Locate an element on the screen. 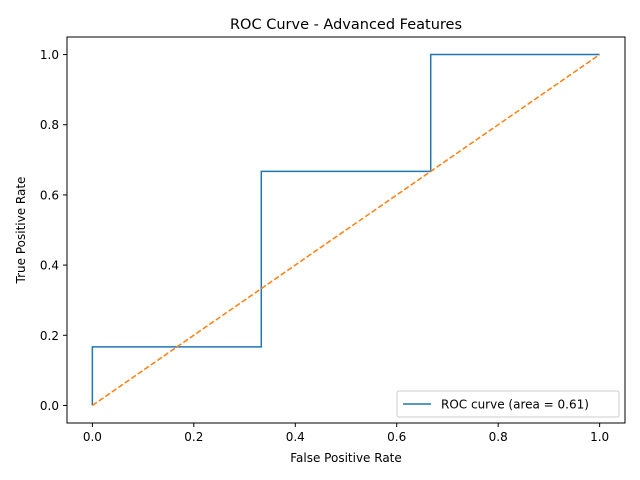 The height and width of the screenshot is (480, 640). x-tick-label: 0.8 is located at coordinates (498, 437).